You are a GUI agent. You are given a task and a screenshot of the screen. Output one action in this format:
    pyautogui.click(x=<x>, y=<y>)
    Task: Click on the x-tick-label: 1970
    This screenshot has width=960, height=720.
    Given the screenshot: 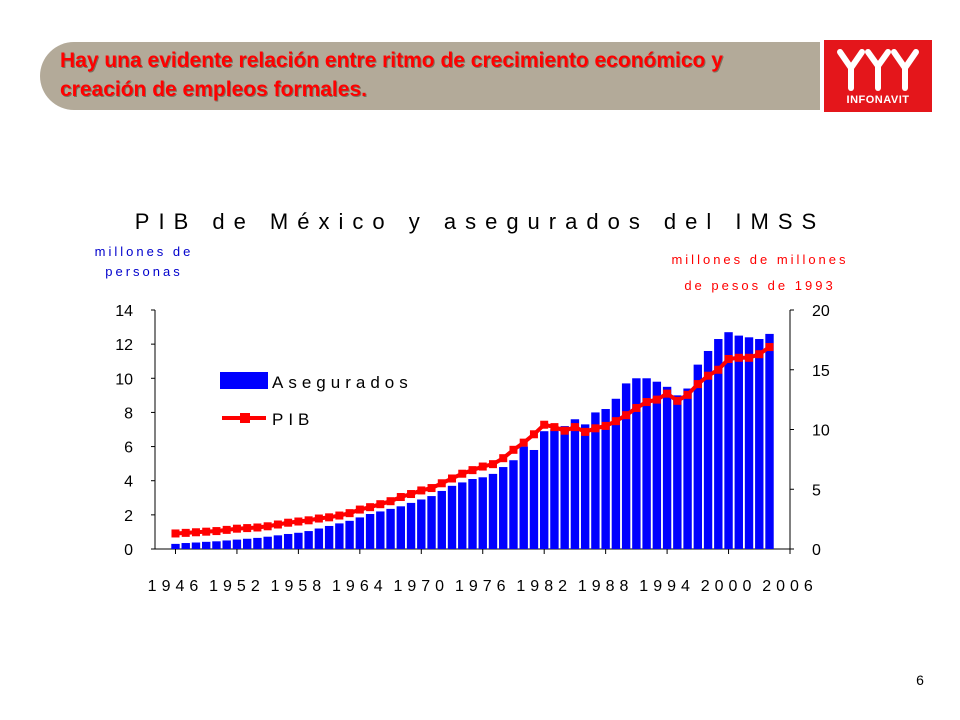 What is the action you would take?
    pyautogui.click(x=421, y=586)
    